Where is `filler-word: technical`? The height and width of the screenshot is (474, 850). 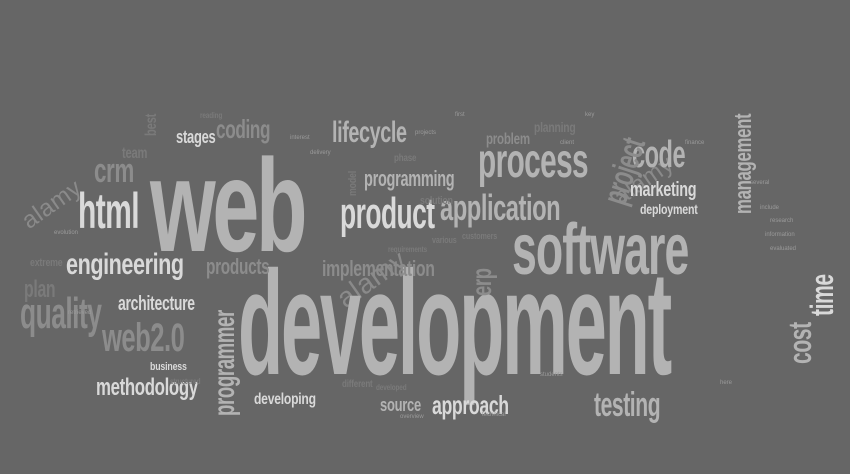 filler-word: technical is located at coordinates (494, 415).